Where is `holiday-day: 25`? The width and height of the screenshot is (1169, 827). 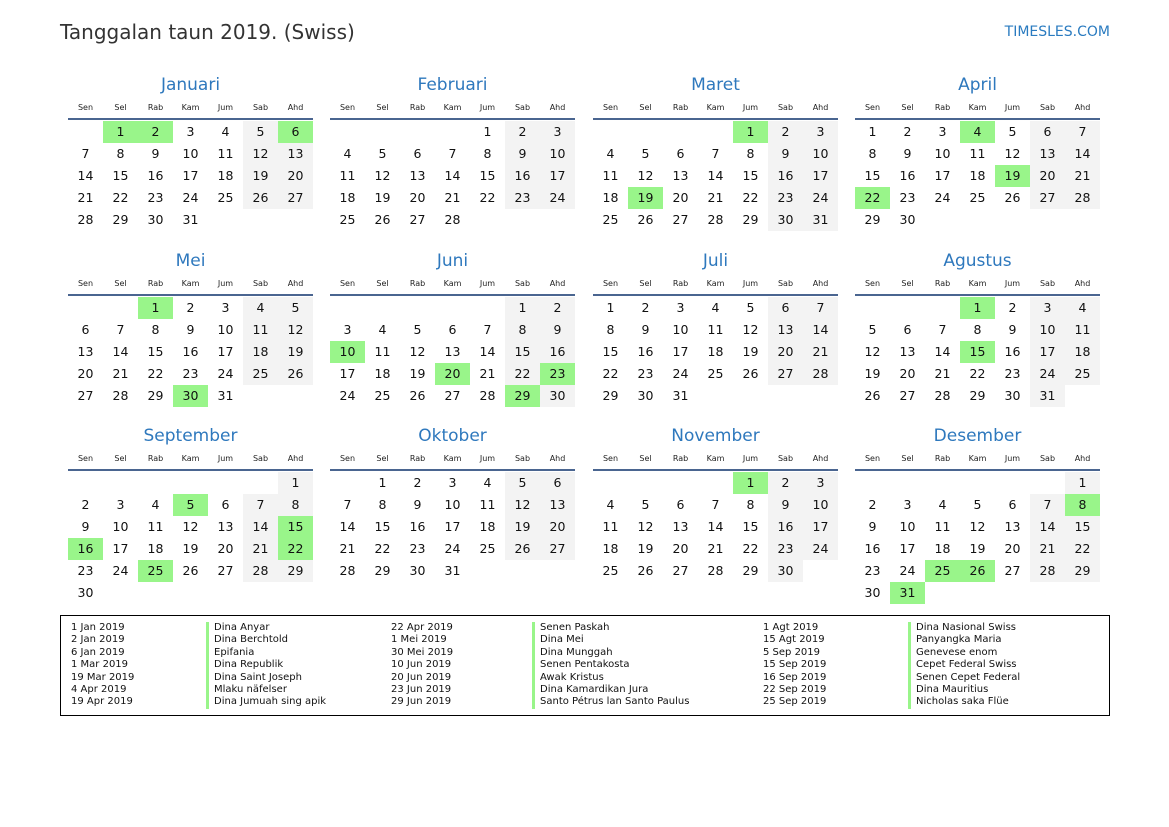
holiday-day: 25 is located at coordinates (942, 571).